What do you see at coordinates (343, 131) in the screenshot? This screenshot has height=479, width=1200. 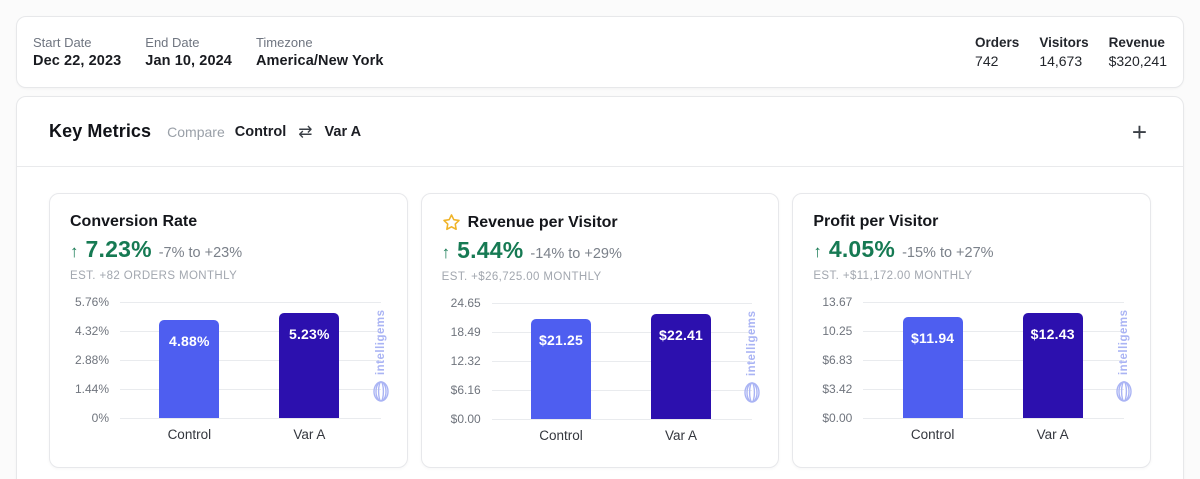 I see `compare-variant-b: Var A` at bounding box center [343, 131].